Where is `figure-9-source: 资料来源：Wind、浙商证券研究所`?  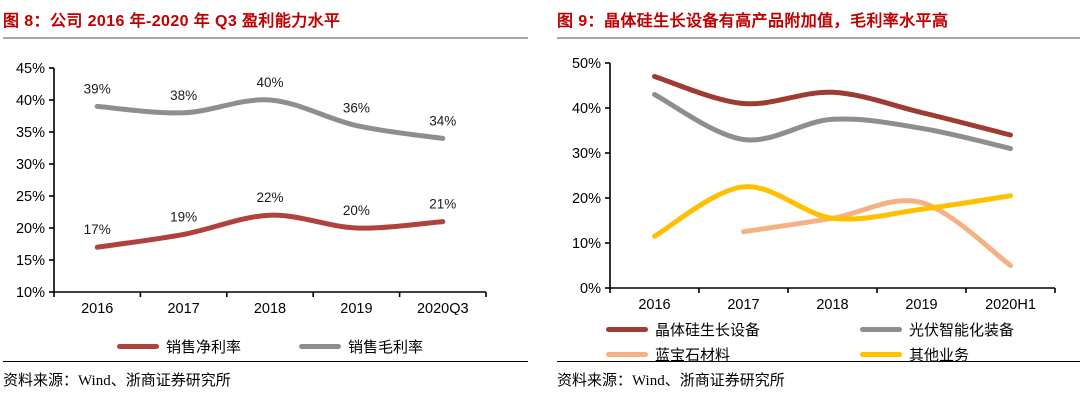 figure-9-source: 资料来源：Wind、浙商证券研究所 is located at coordinates (671, 381).